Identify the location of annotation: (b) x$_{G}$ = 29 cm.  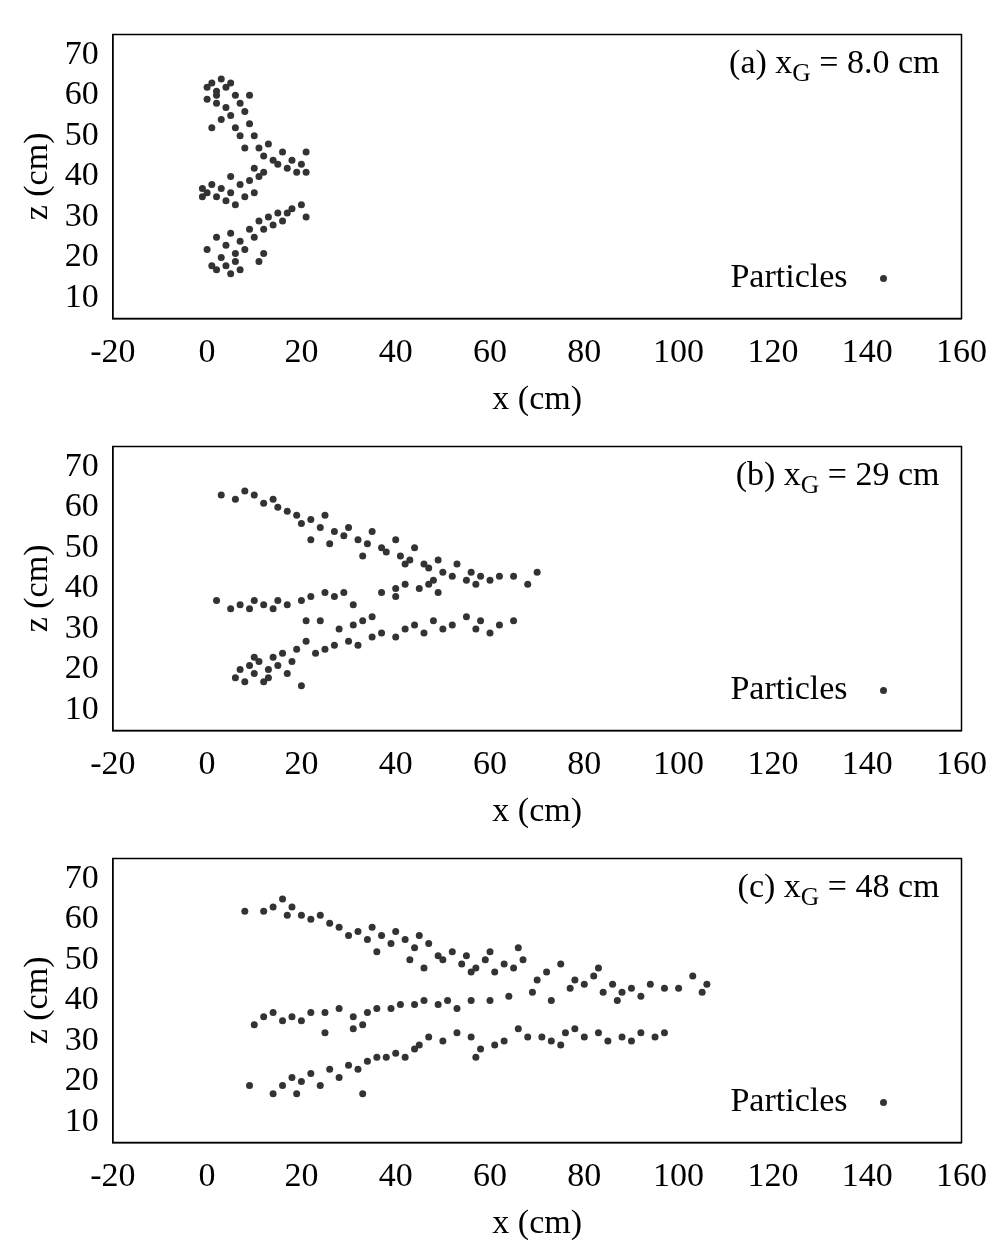
(837, 478).